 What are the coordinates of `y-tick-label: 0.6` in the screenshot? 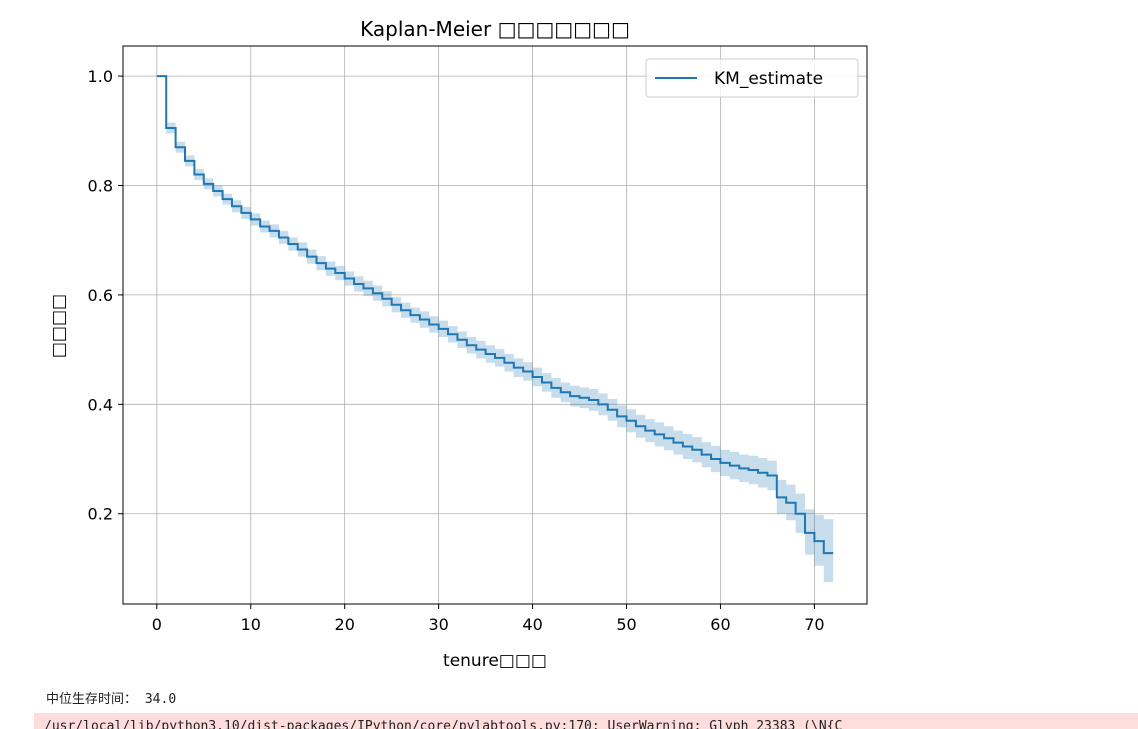 It's located at (100, 295).